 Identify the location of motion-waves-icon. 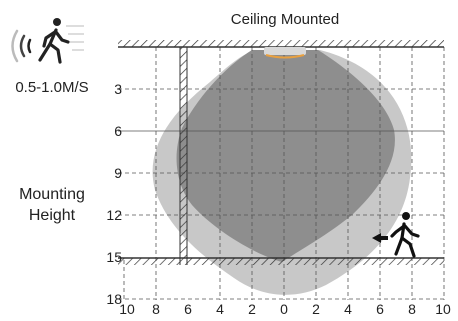
(21, 46).